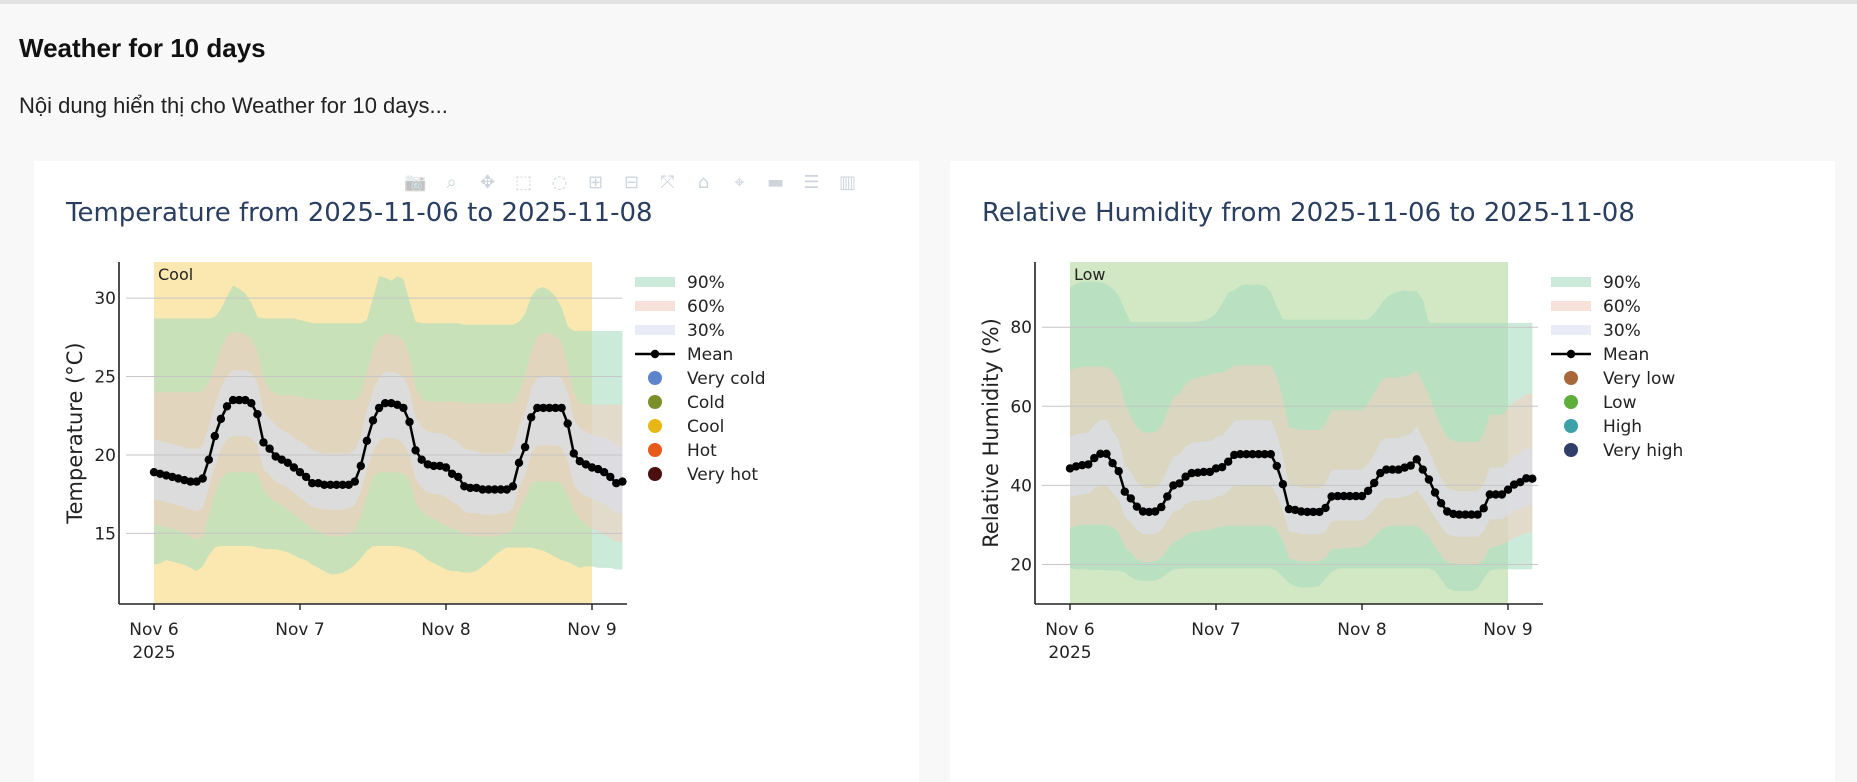 This screenshot has height=782, width=1857. What do you see at coordinates (75, 433) in the screenshot?
I see `temp-y-axis-title: Temperature (°C)` at bounding box center [75, 433].